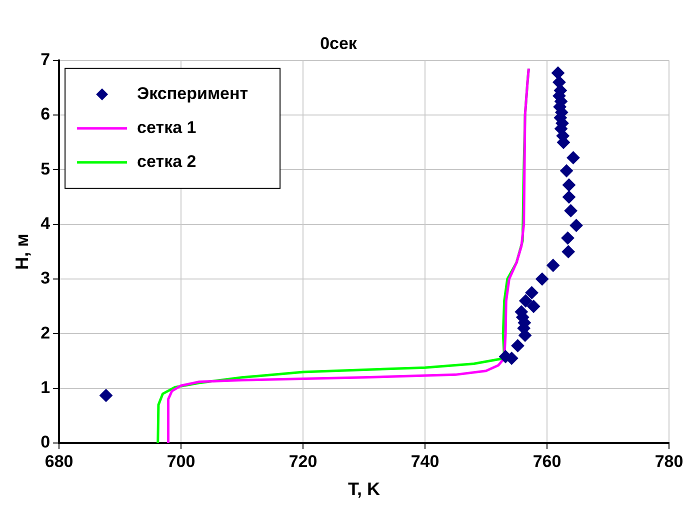  What do you see at coordinates (45, 60) in the screenshot?
I see `y-tick-label: 7` at bounding box center [45, 60].